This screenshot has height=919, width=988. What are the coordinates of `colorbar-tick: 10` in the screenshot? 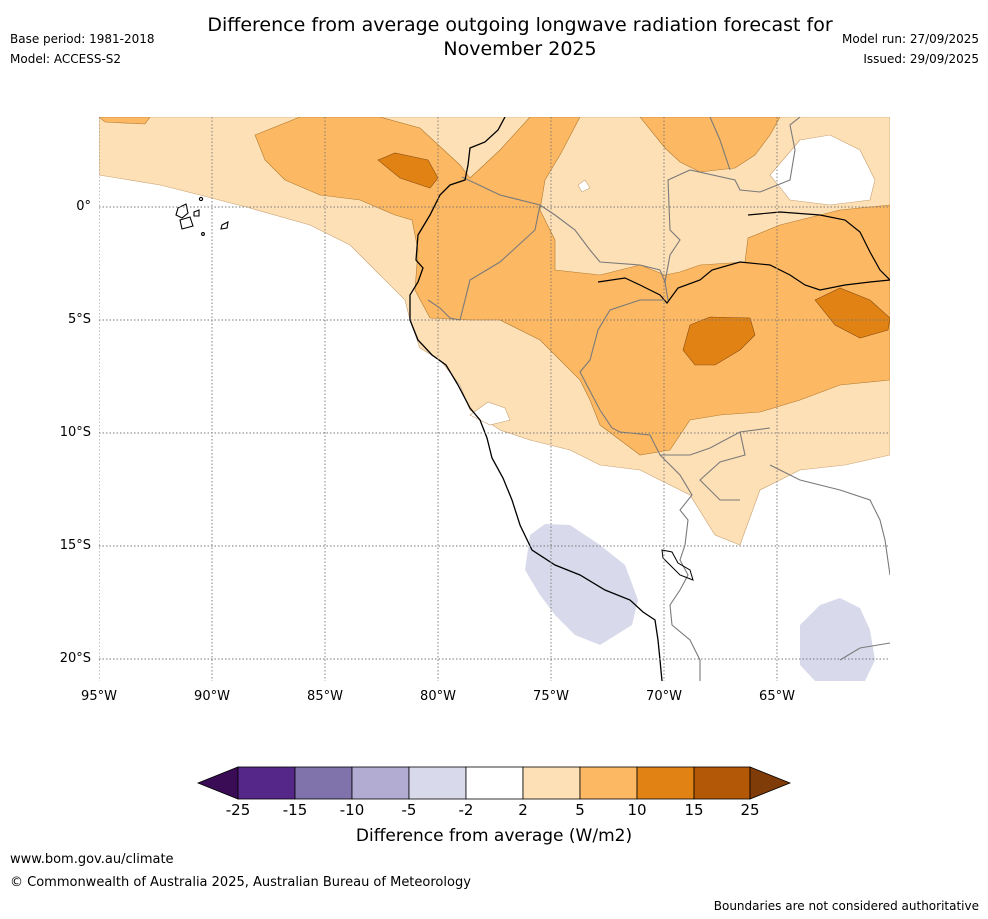 It's located at (637, 810).